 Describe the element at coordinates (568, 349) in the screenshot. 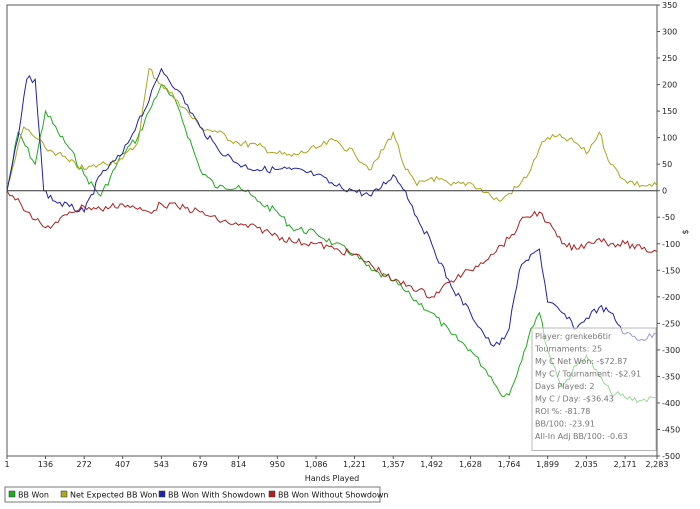

I see `stats-line: Tournaments: 25` at that location.